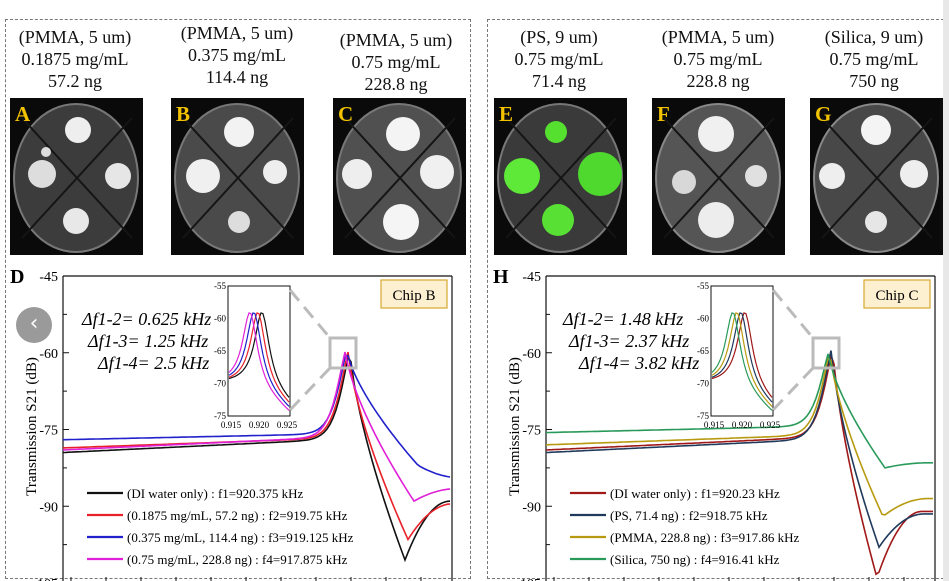 The height and width of the screenshot is (581, 949). What do you see at coordinates (695, 559) in the screenshot?
I see `legend-label: (Silica, 750 ng) : f4=916.41 kHz` at bounding box center [695, 559].